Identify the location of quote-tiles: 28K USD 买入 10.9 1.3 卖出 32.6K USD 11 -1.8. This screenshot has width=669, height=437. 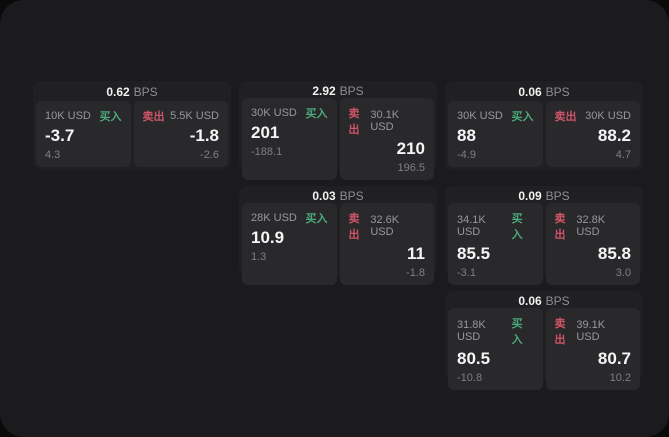
(338, 244).